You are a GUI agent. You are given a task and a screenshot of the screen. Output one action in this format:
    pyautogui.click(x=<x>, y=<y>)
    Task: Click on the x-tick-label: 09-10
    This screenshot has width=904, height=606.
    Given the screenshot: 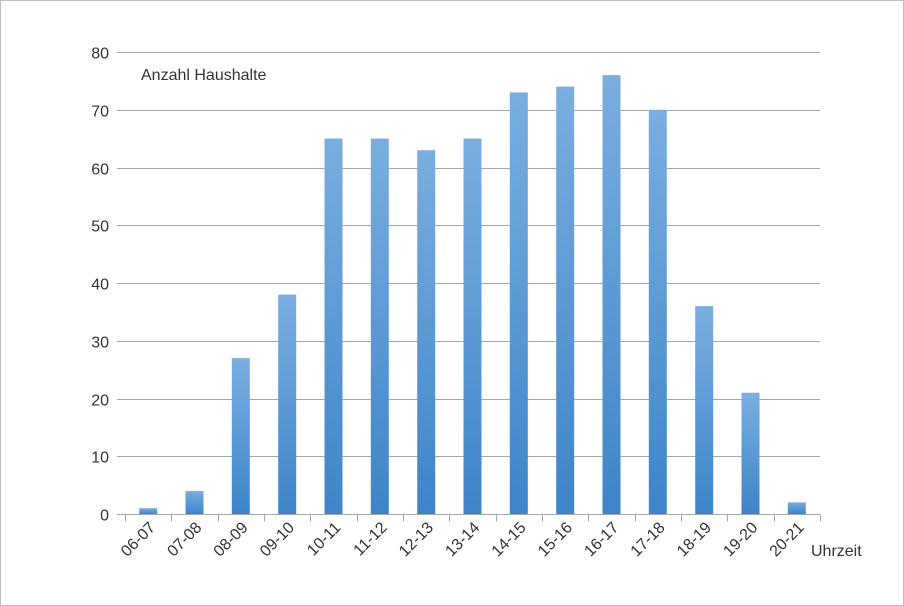 What is the action you would take?
    pyautogui.click(x=277, y=539)
    